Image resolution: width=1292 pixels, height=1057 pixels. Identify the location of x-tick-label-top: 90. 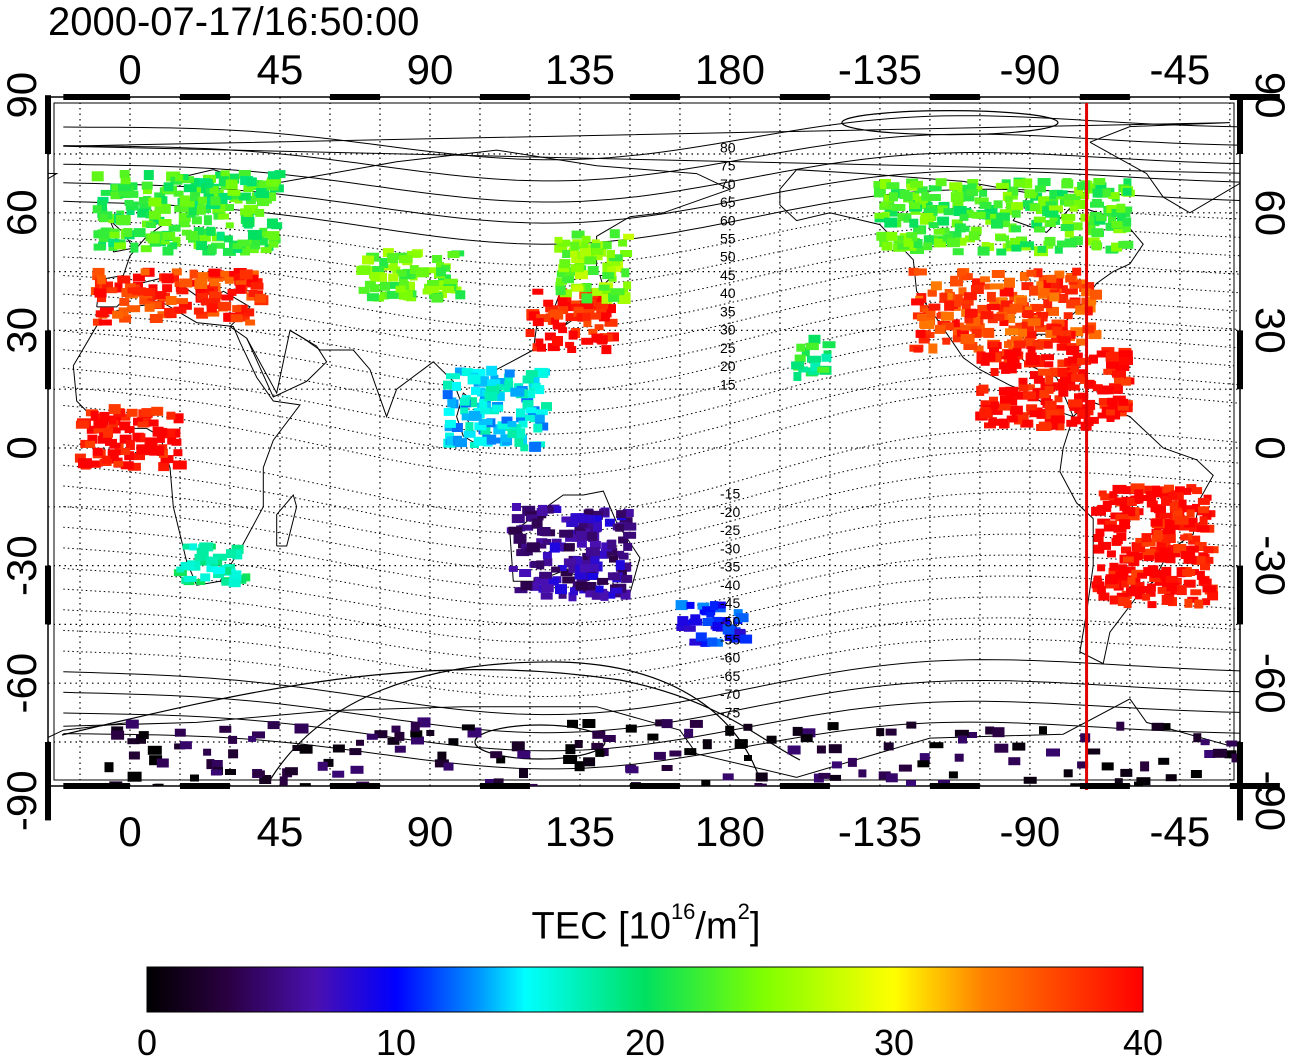
(430, 69).